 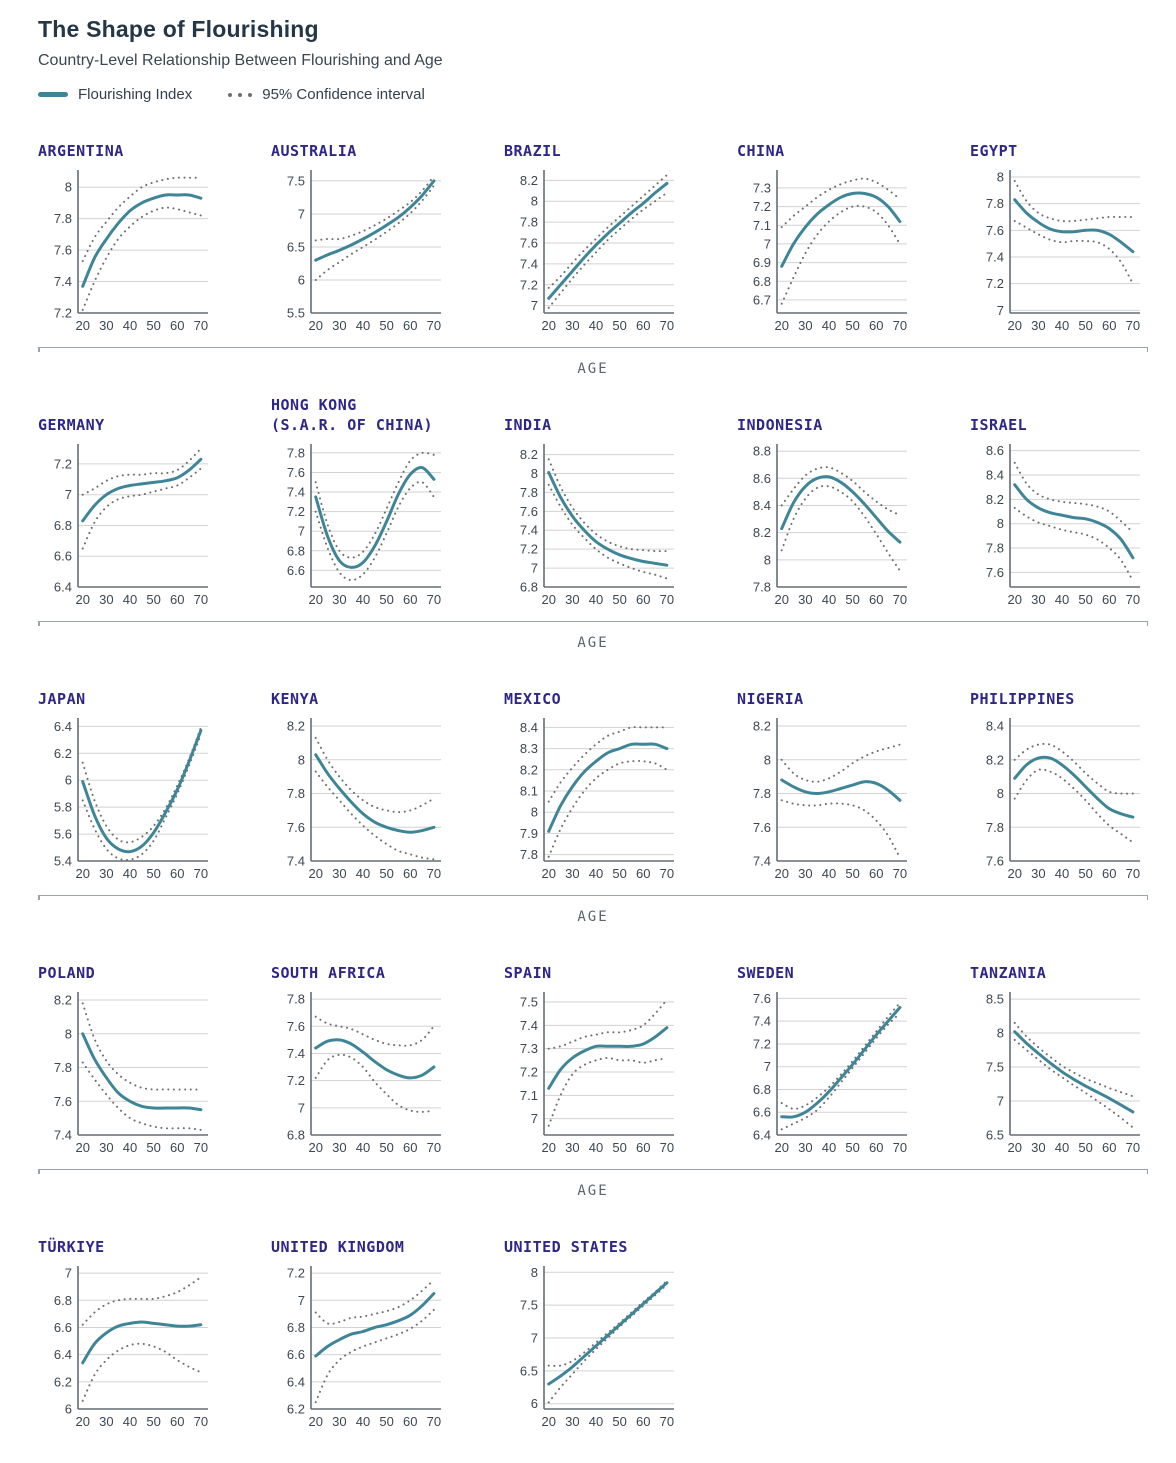 What do you see at coordinates (240, 94) in the screenshot?
I see `confidence-dots-swatch-icon` at bounding box center [240, 94].